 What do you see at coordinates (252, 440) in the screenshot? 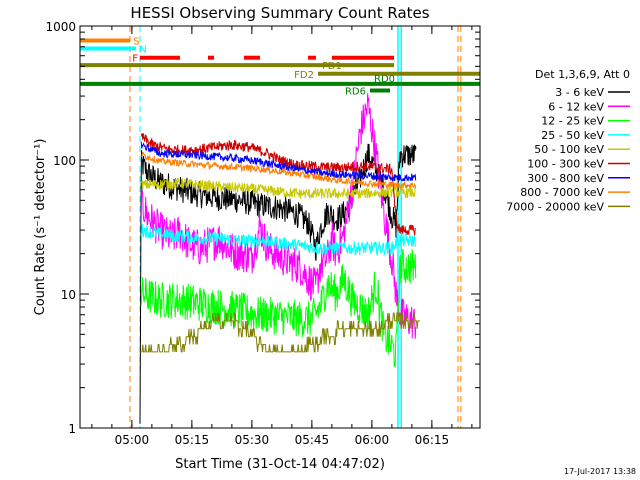
I see `x-tick-label: 05:30` at bounding box center [252, 440].